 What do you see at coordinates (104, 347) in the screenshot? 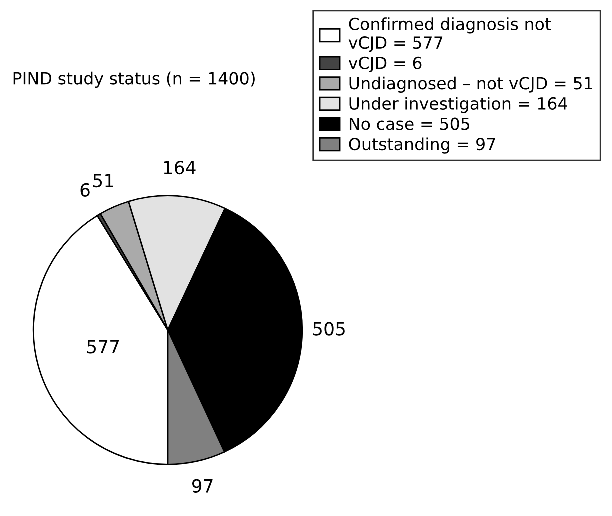
I see `data-label: 577` at bounding box center [104, 347].